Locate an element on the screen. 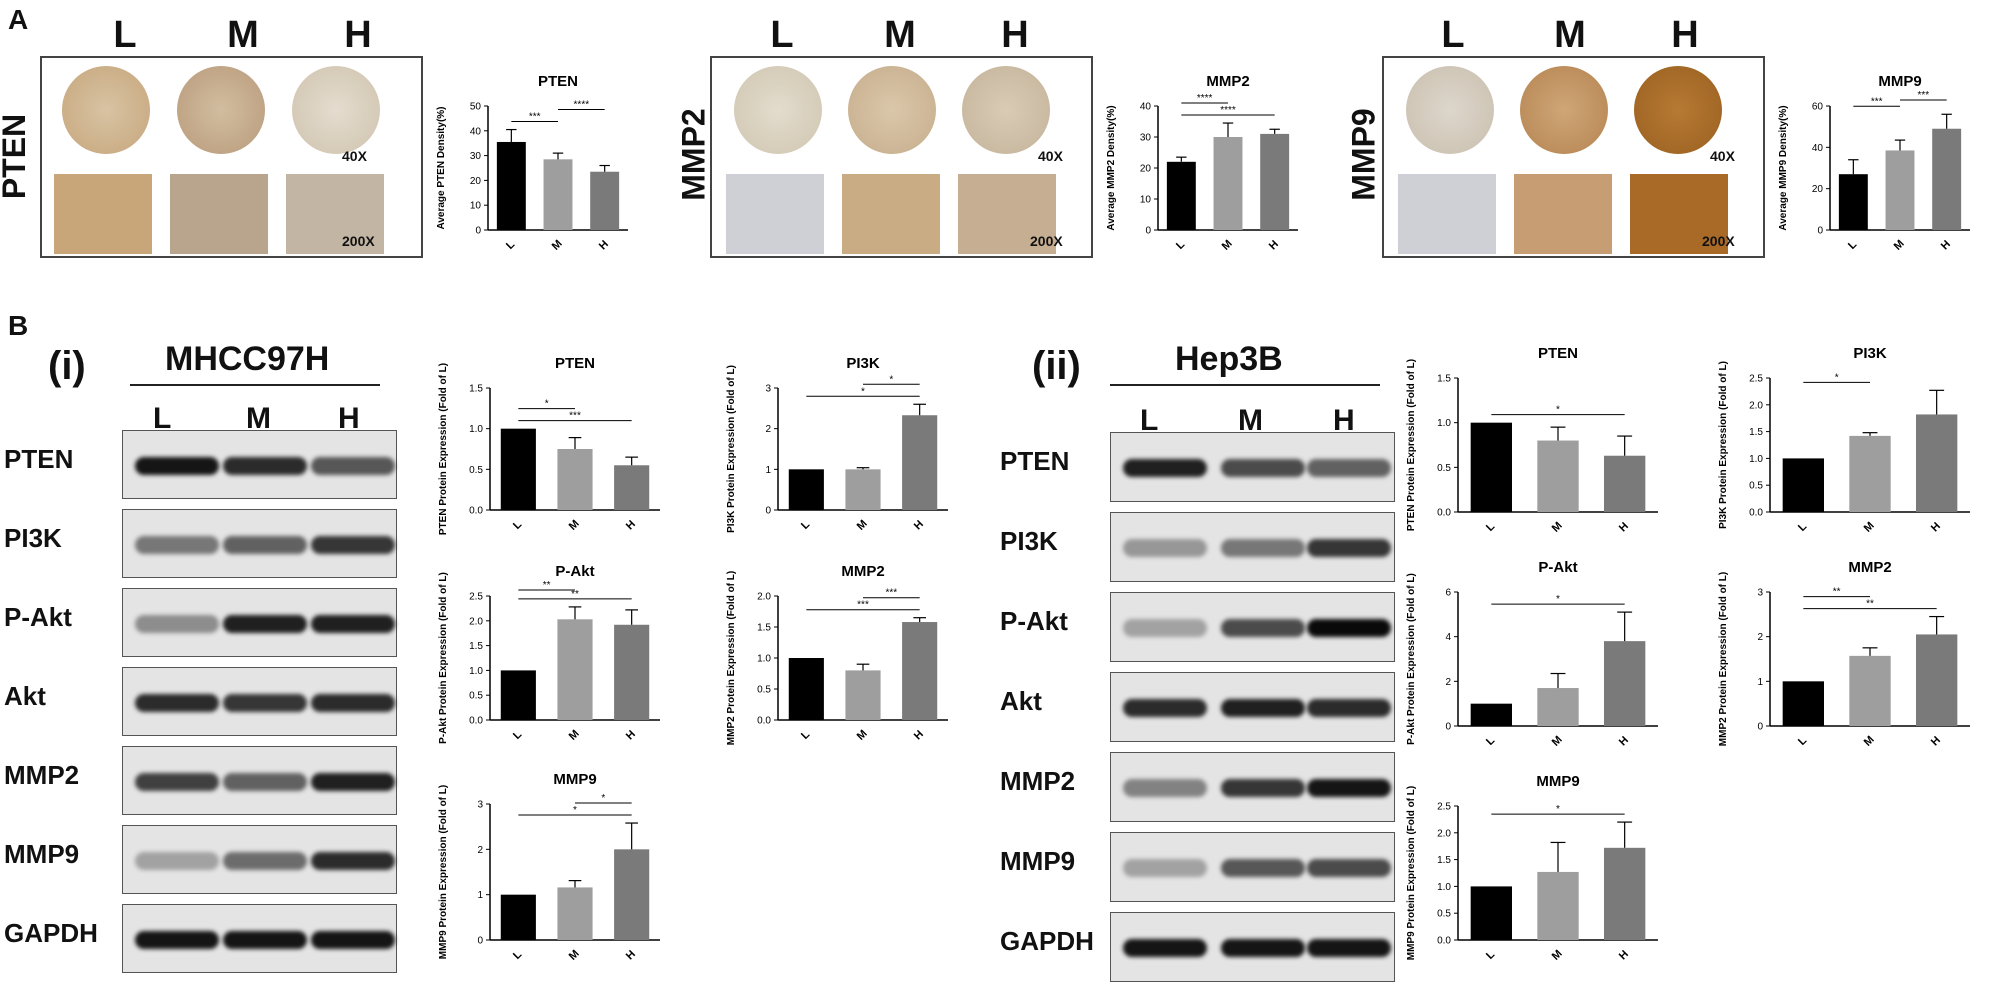  y-tick-label: 4 is located at coordinates (1448, 637).